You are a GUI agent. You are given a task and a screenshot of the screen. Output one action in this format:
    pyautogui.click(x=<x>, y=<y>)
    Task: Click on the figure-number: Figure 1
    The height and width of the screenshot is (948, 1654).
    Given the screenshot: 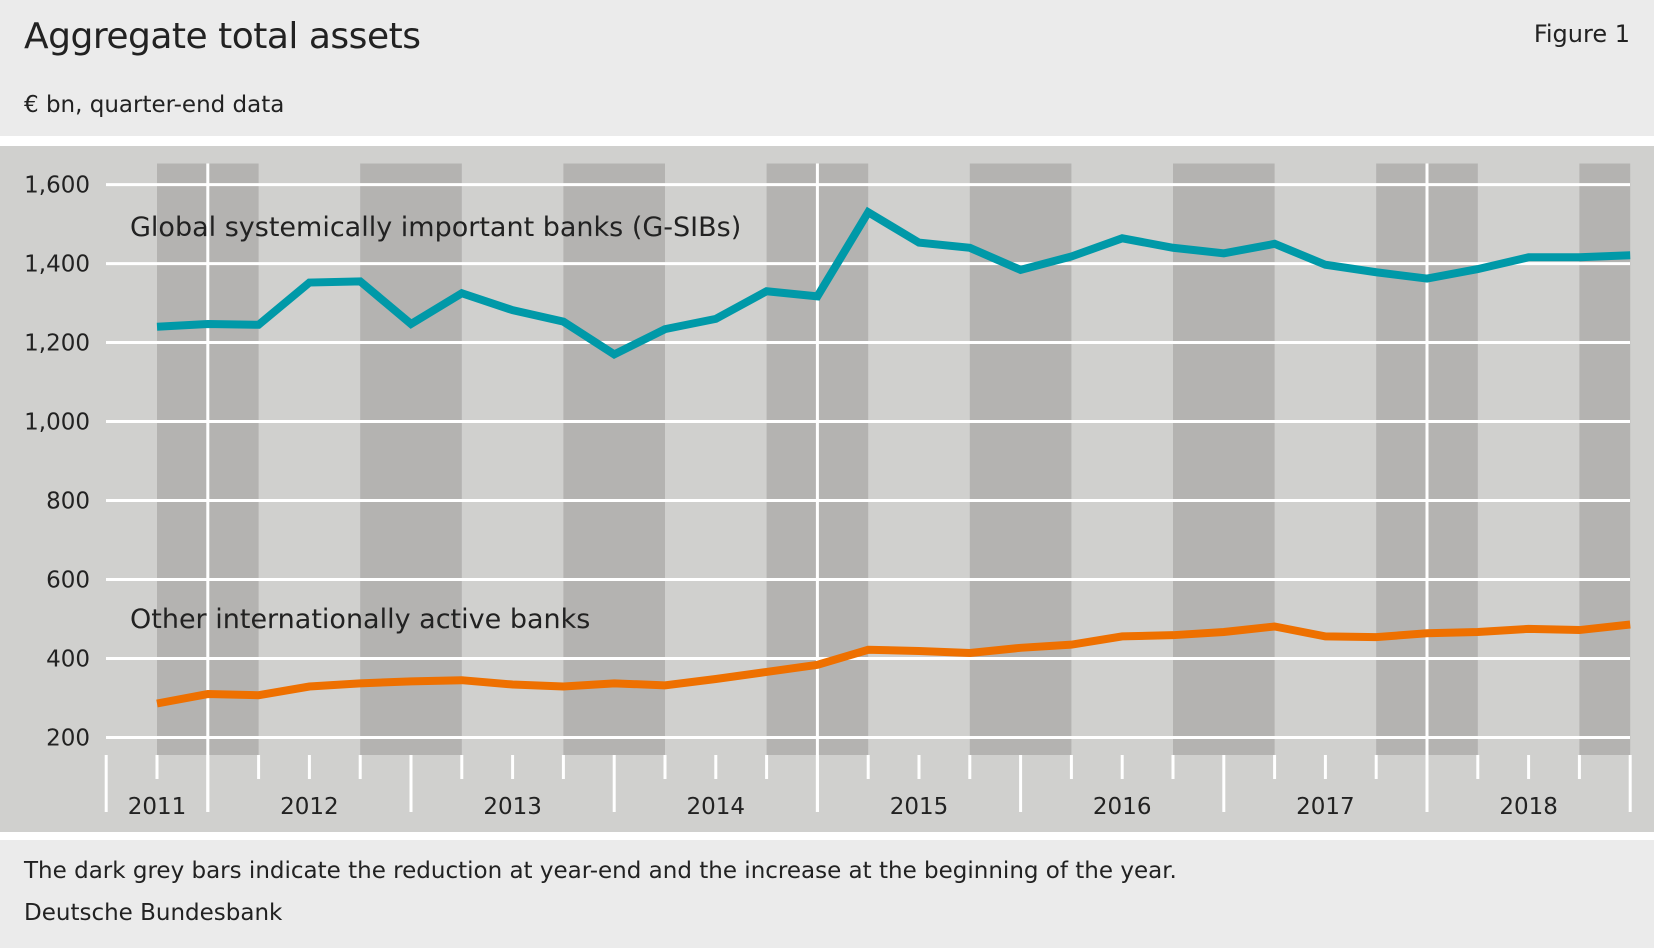 What is the action you would take?
    pyautogui.click(x=1581, y=34)
    